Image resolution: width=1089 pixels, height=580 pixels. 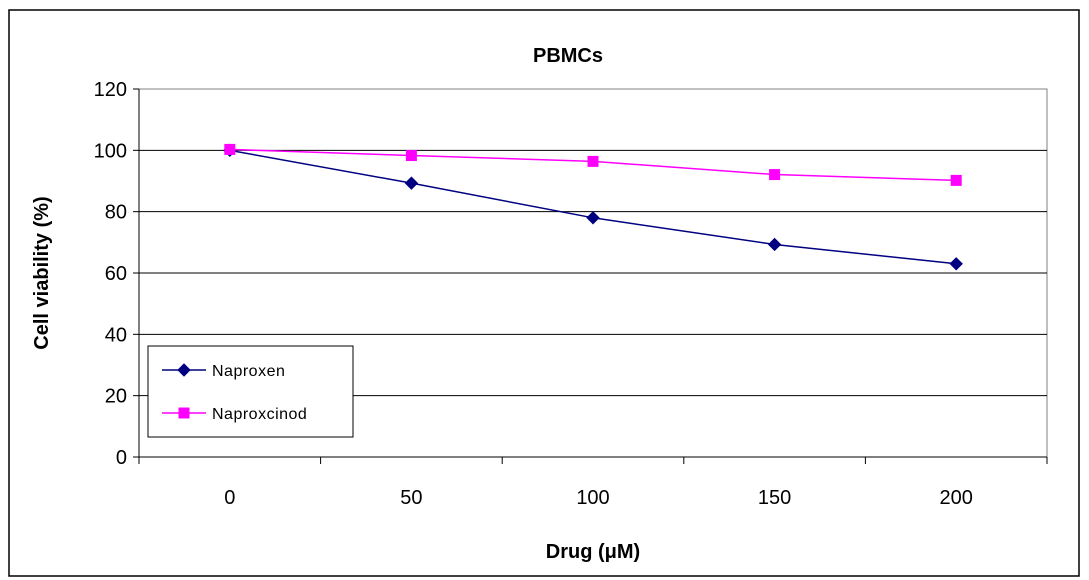 I want to click on y-tick-label: 20, so click(x=116, y=397).